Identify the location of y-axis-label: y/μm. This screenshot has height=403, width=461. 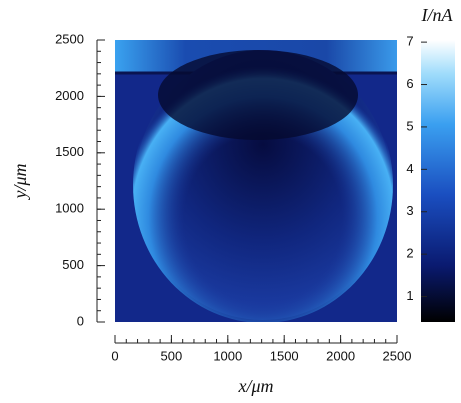
(20, 181).